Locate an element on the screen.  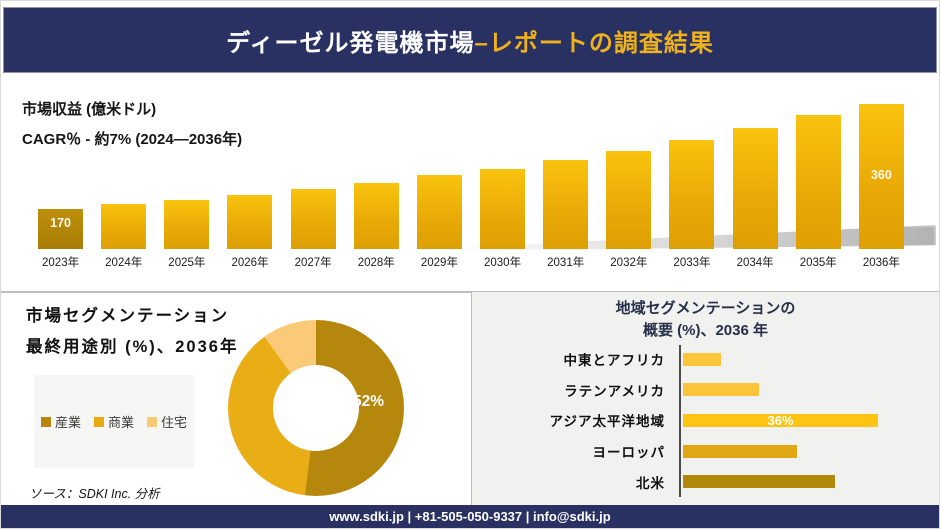
region-title-line1: 地域セグメンテーションの is located at coordinates (705, 308).